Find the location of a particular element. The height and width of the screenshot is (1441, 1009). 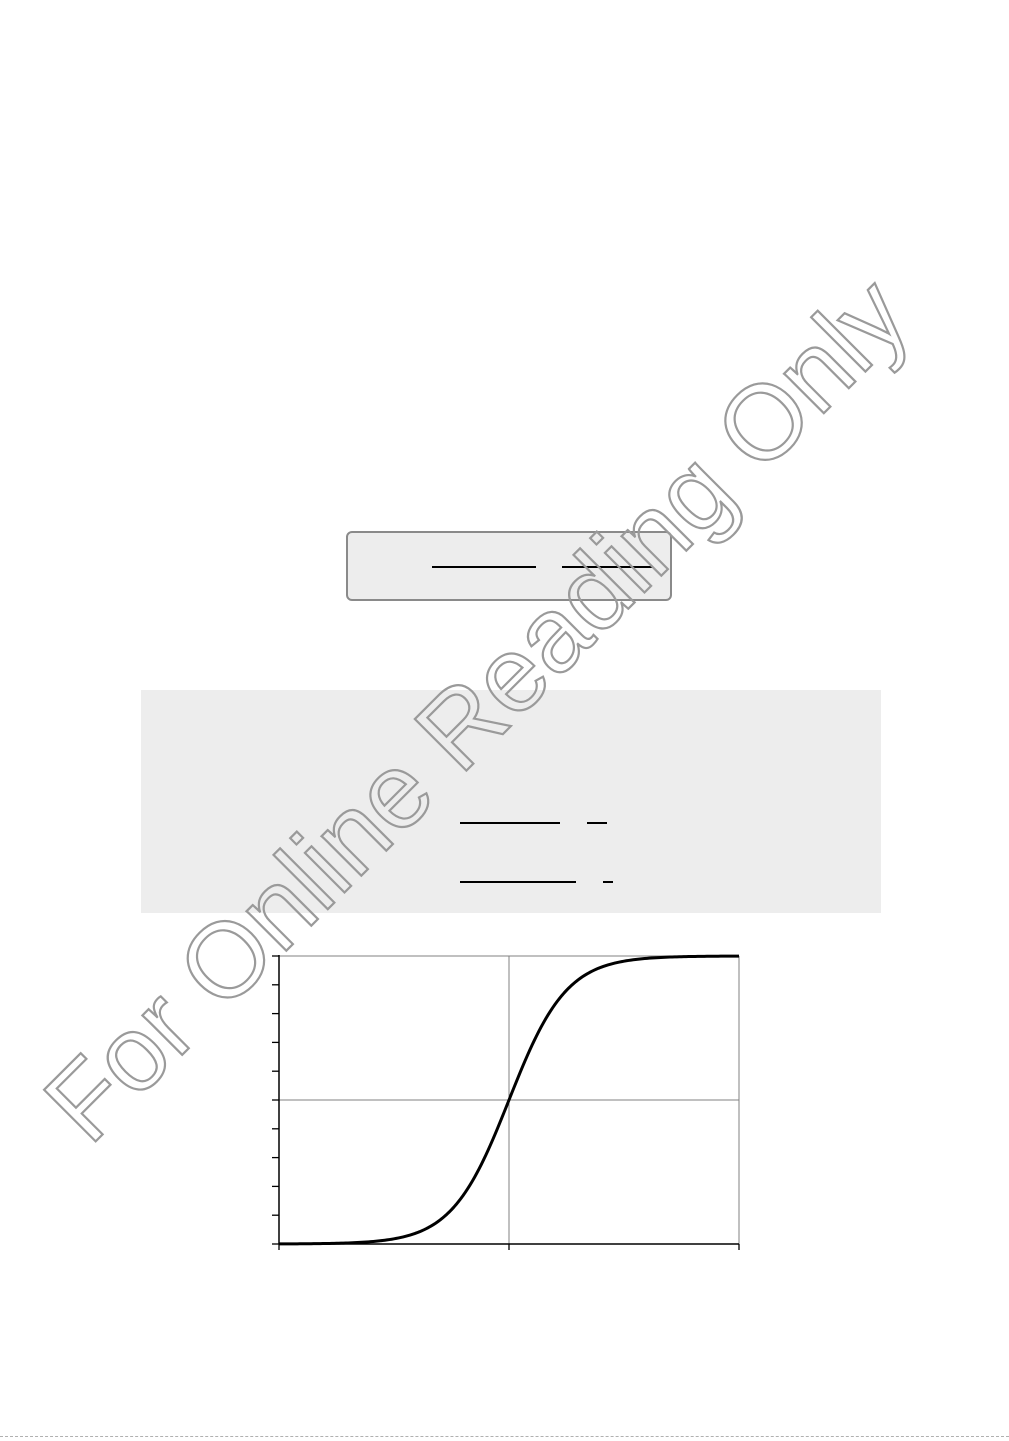

series-line is located at coordinates (509, 1100).